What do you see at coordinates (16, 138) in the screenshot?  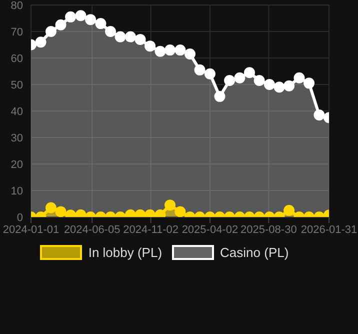 I see `y-tick-label: 30` at bounding box center [16, 138].